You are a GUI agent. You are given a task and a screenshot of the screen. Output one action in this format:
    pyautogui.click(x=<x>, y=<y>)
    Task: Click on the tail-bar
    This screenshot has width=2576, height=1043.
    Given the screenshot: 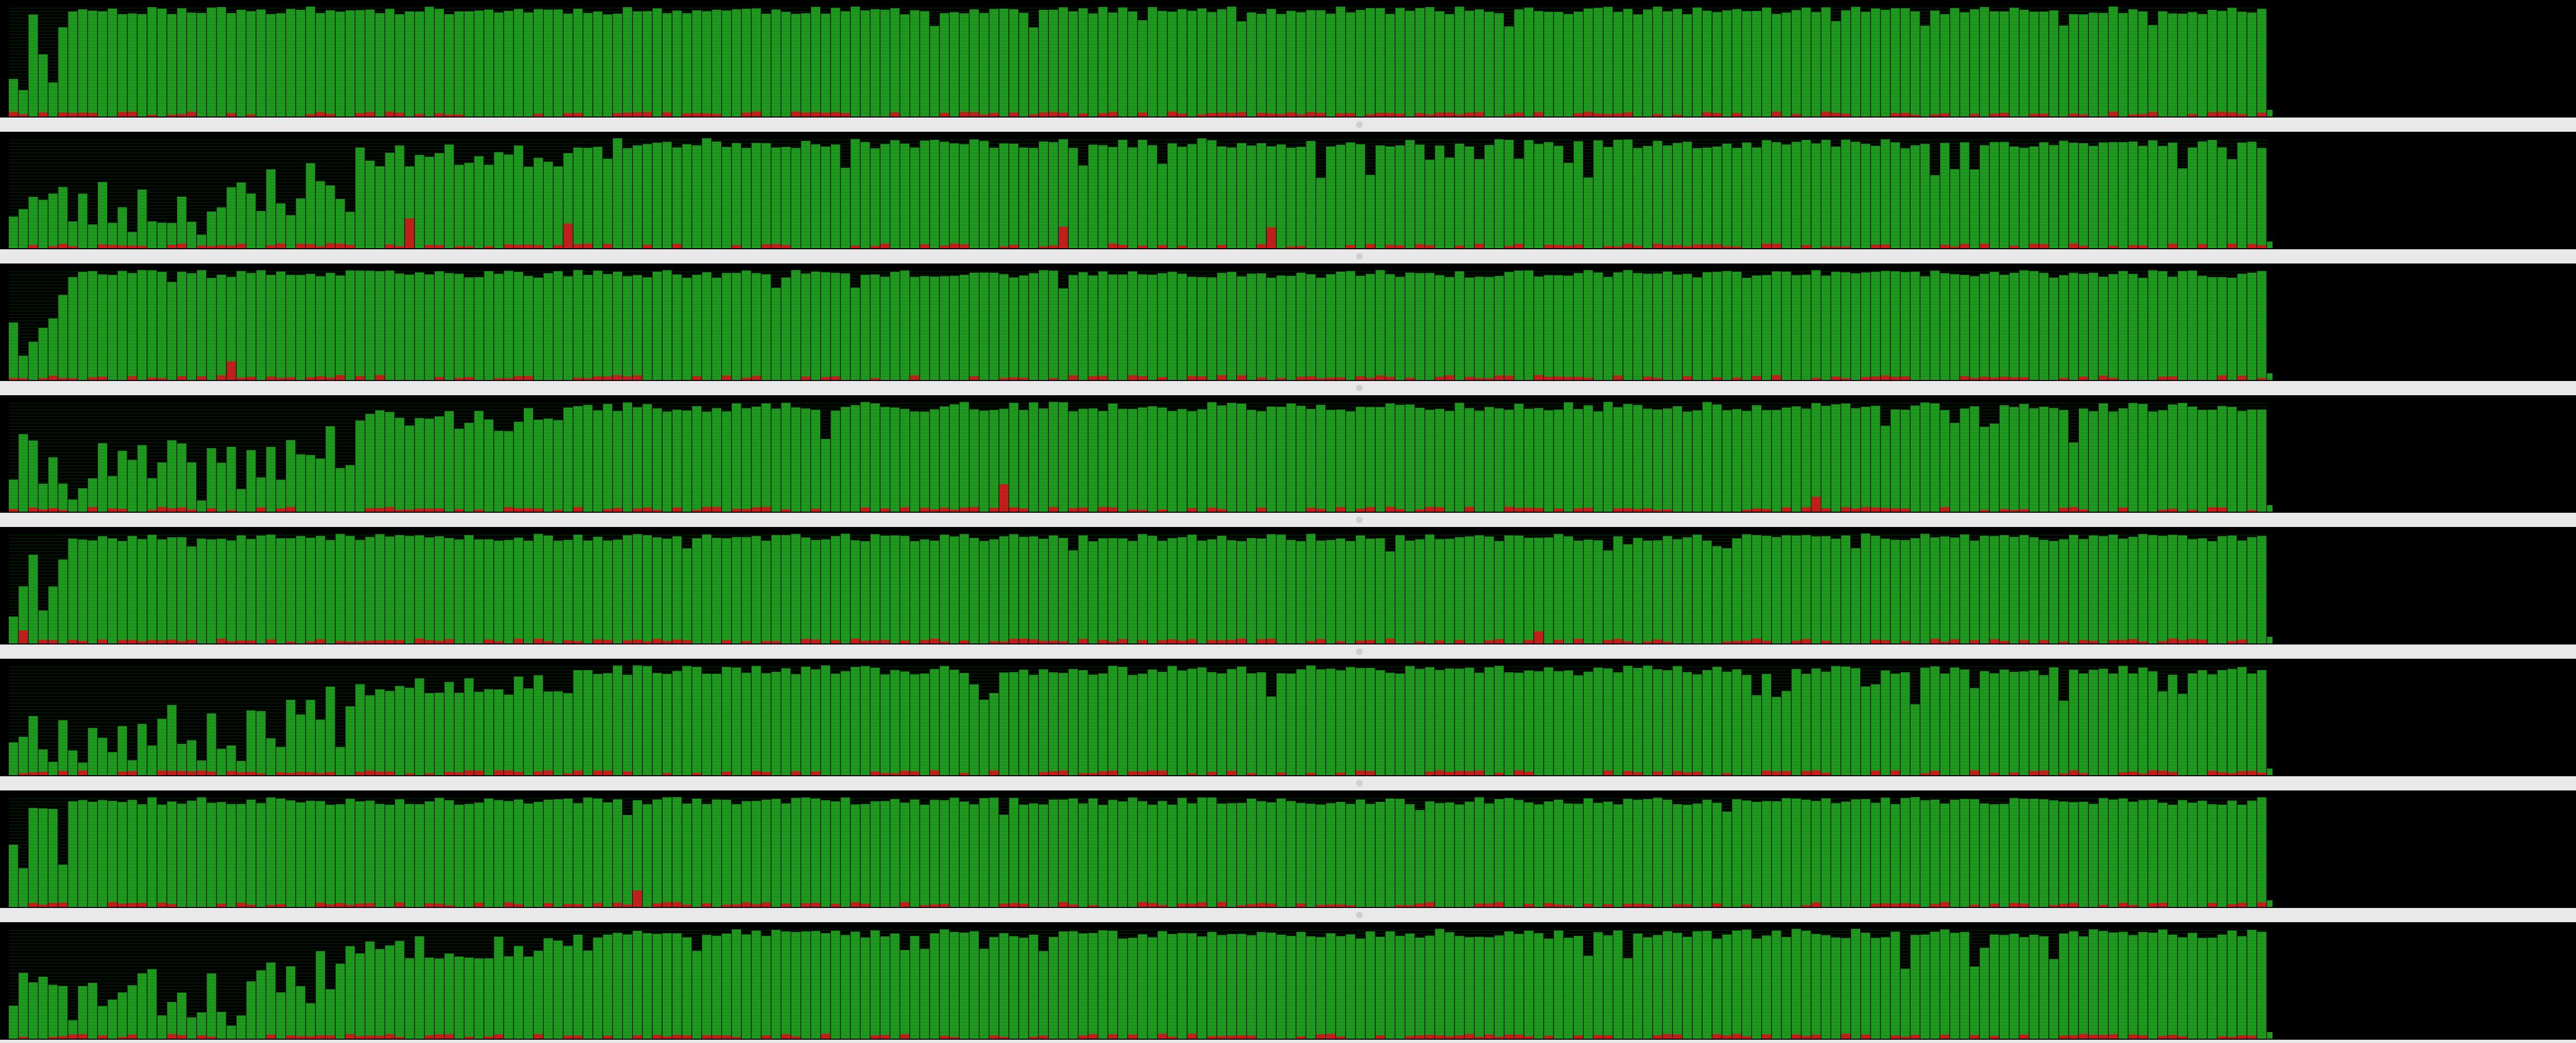 What is the action you would take?
    pyautogui.click(x=2270, y=640)
    